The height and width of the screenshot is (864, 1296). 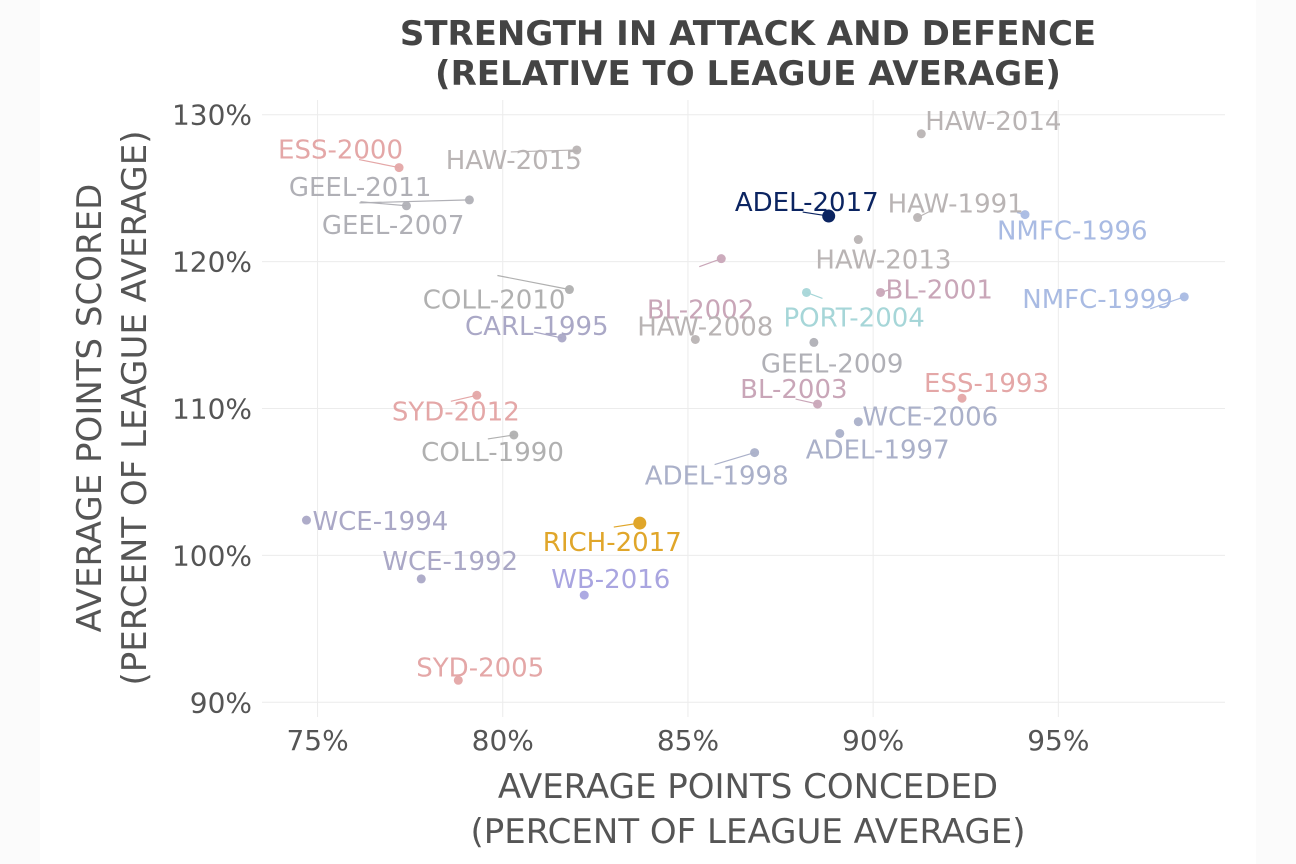 I want to click on point-wce-2006, so click(x=858, y=422).